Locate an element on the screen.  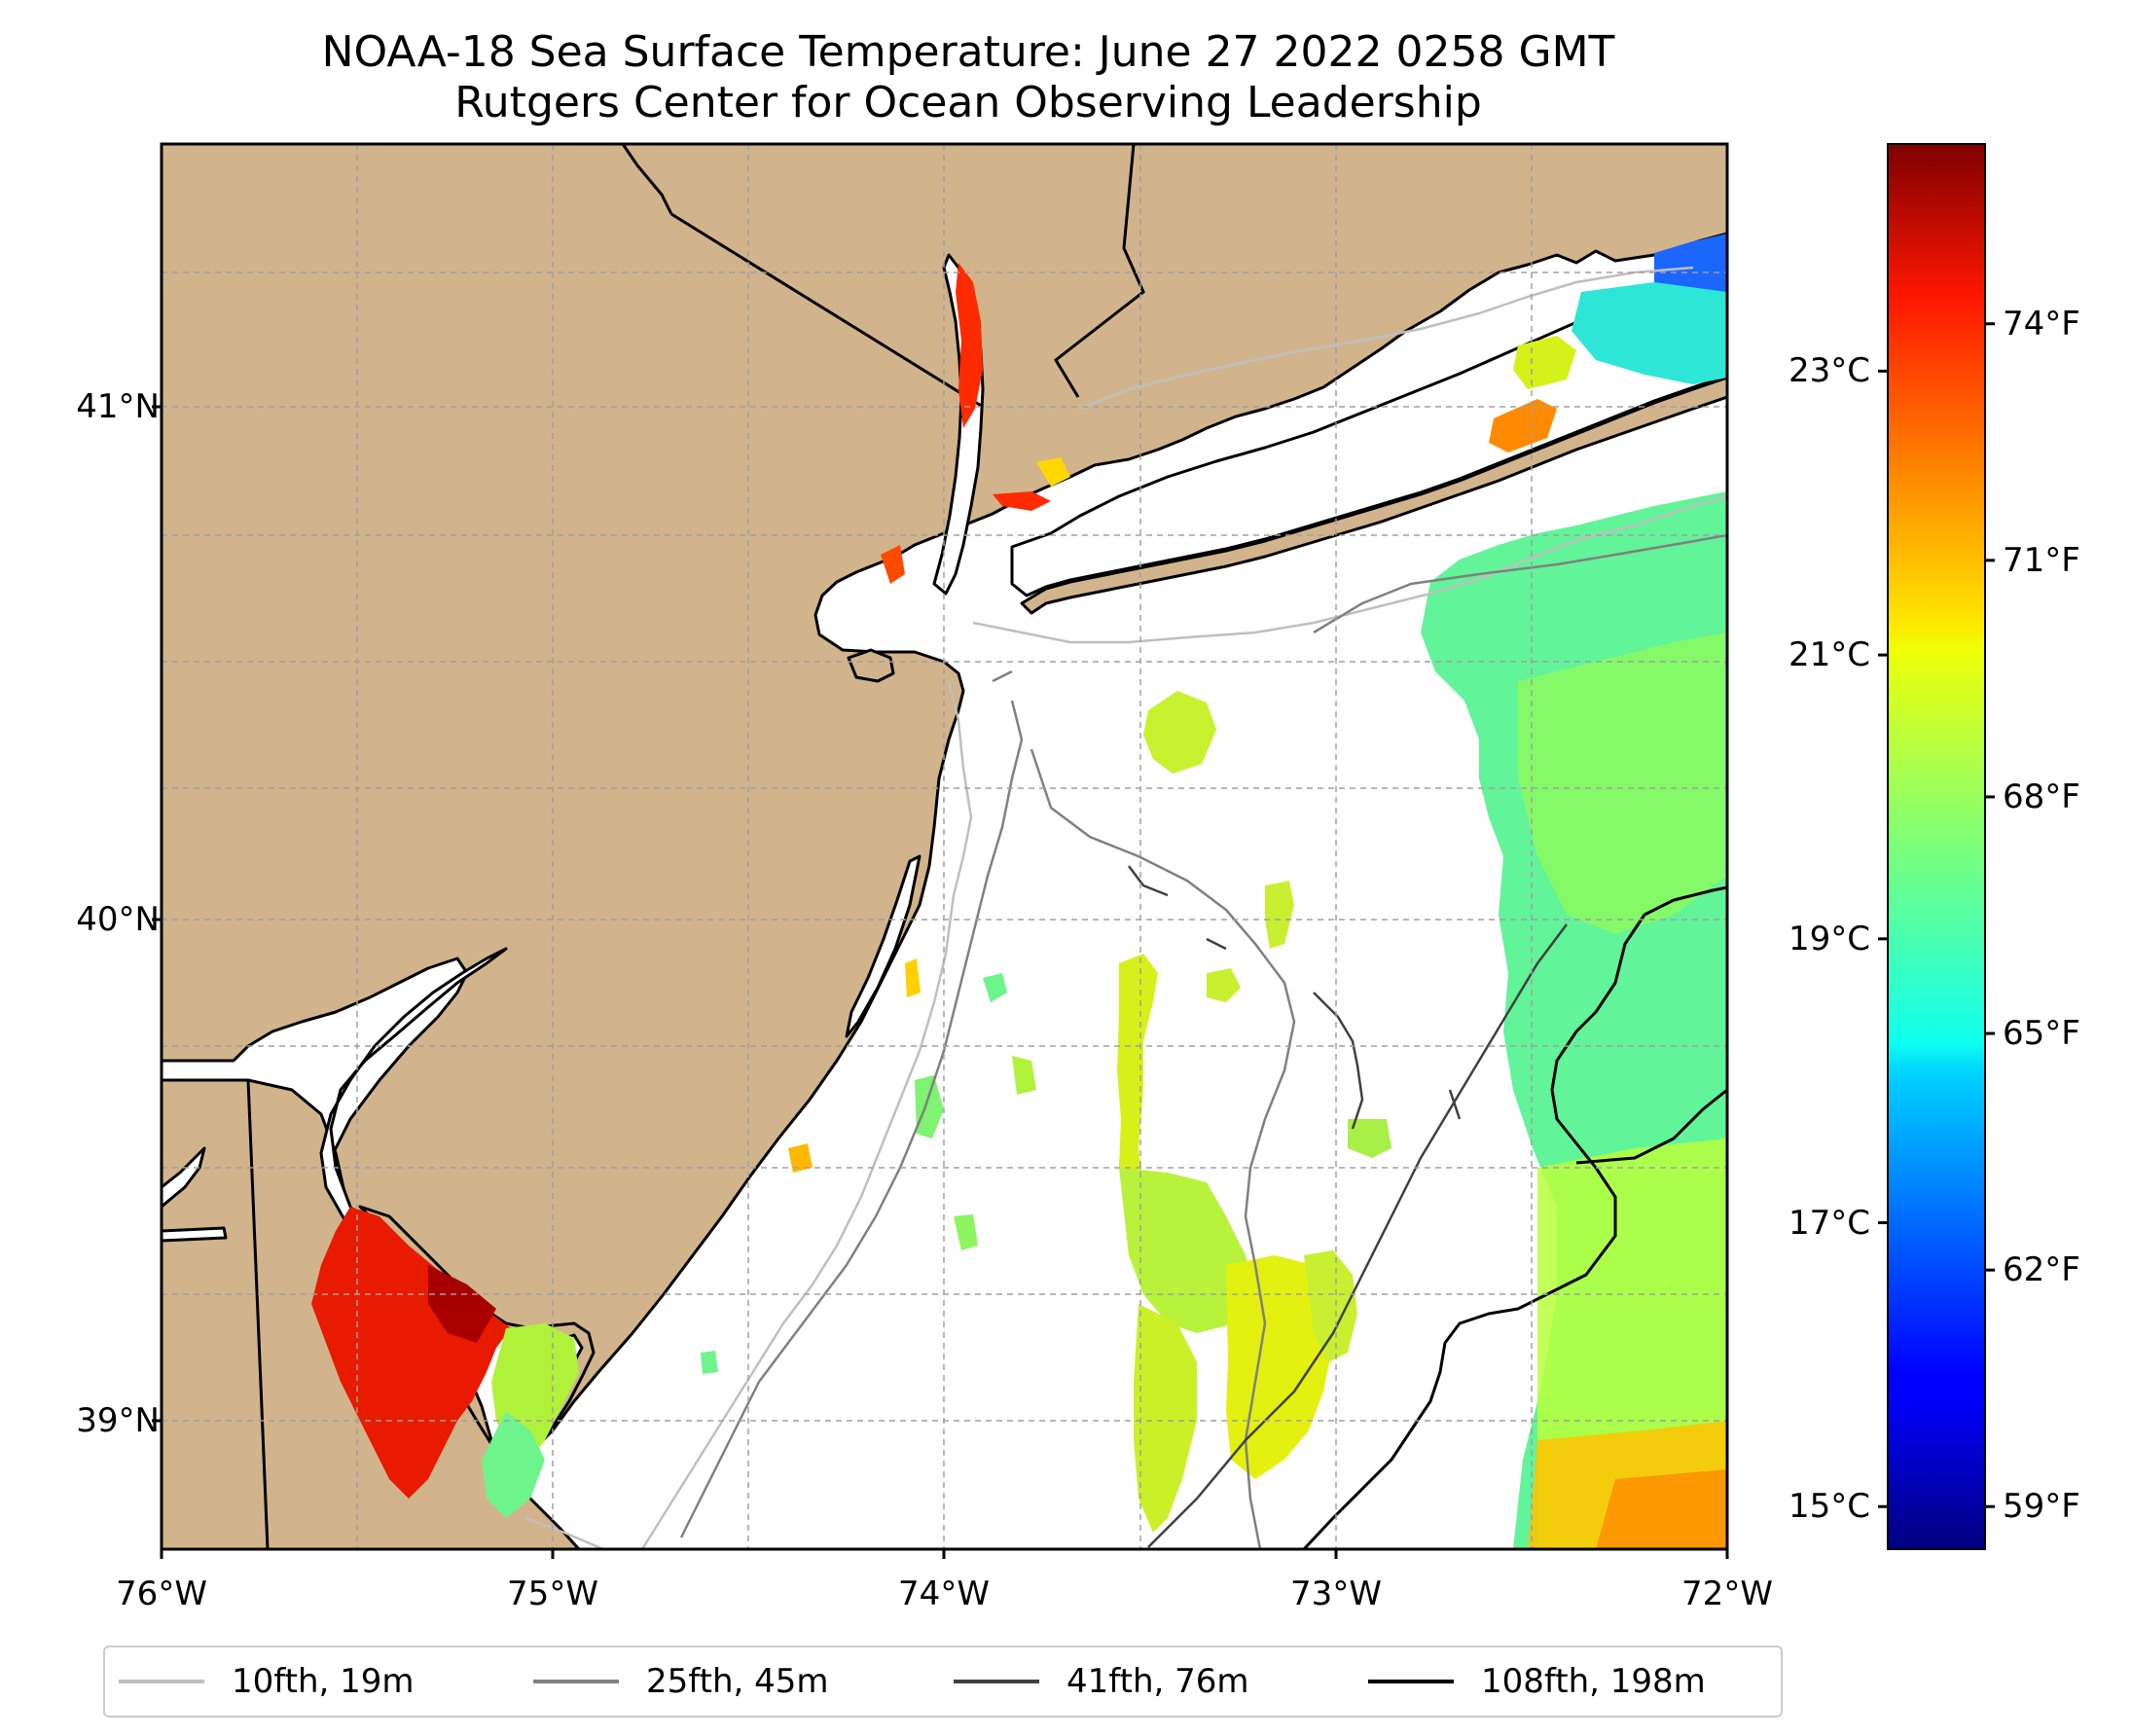
lon-label-74: 74°W is located at coordinates (944, 1594).